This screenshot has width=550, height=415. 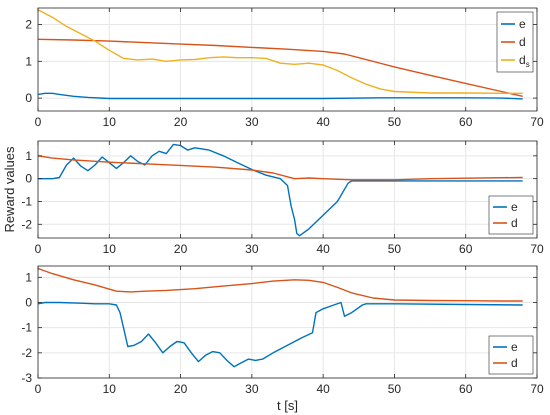 What do you see at coordinates (515, 42) in the screenshot?
I see `legend: ed ds` at bounding box center [515, 42].